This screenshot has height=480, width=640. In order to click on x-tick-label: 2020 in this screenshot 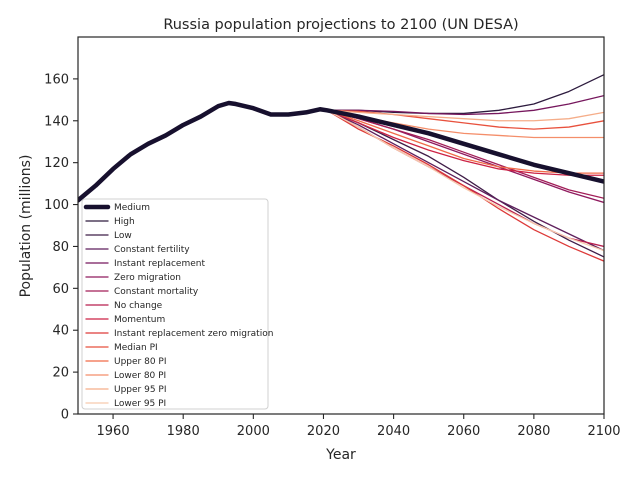, I will do `click(323, 431)`.